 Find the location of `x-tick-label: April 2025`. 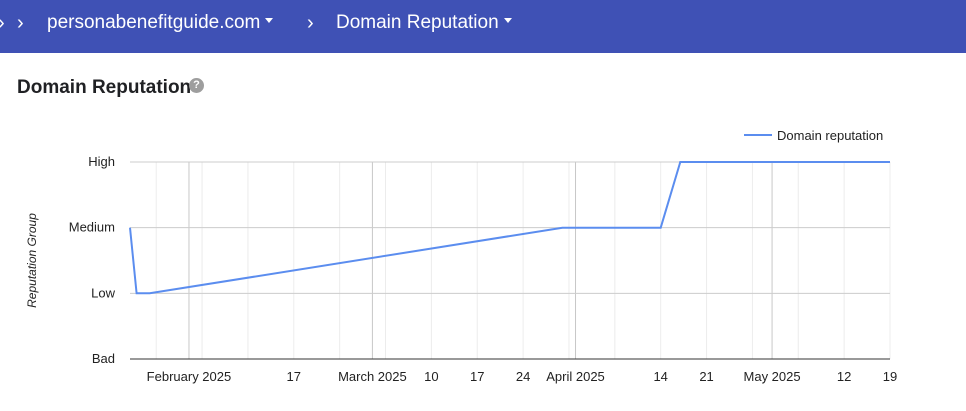

x-tick-label: April 2025 is located at coordinates (575, 376).